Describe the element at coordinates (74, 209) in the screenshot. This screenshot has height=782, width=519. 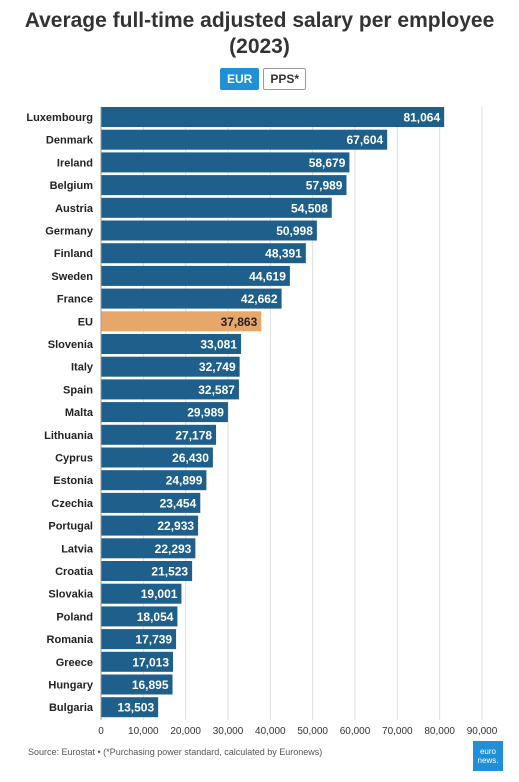
I see `category-label: Austria` at that location.